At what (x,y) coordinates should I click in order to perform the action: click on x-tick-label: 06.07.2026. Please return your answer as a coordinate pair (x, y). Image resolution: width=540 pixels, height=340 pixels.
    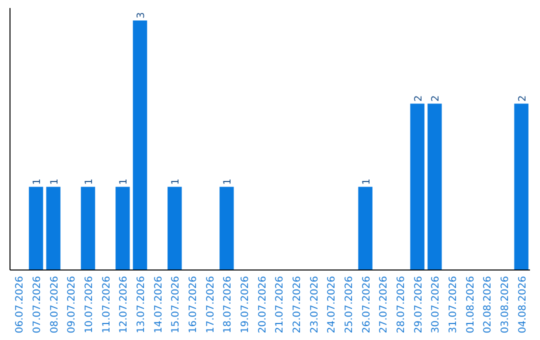
    Looking at the image, I should click on (20, 305).